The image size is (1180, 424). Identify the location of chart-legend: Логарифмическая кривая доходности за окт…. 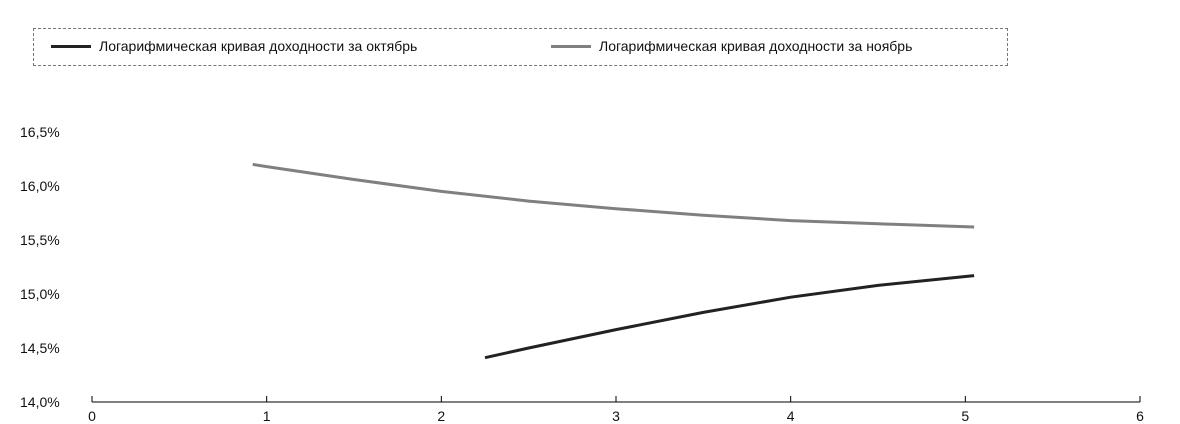
(520, 47).